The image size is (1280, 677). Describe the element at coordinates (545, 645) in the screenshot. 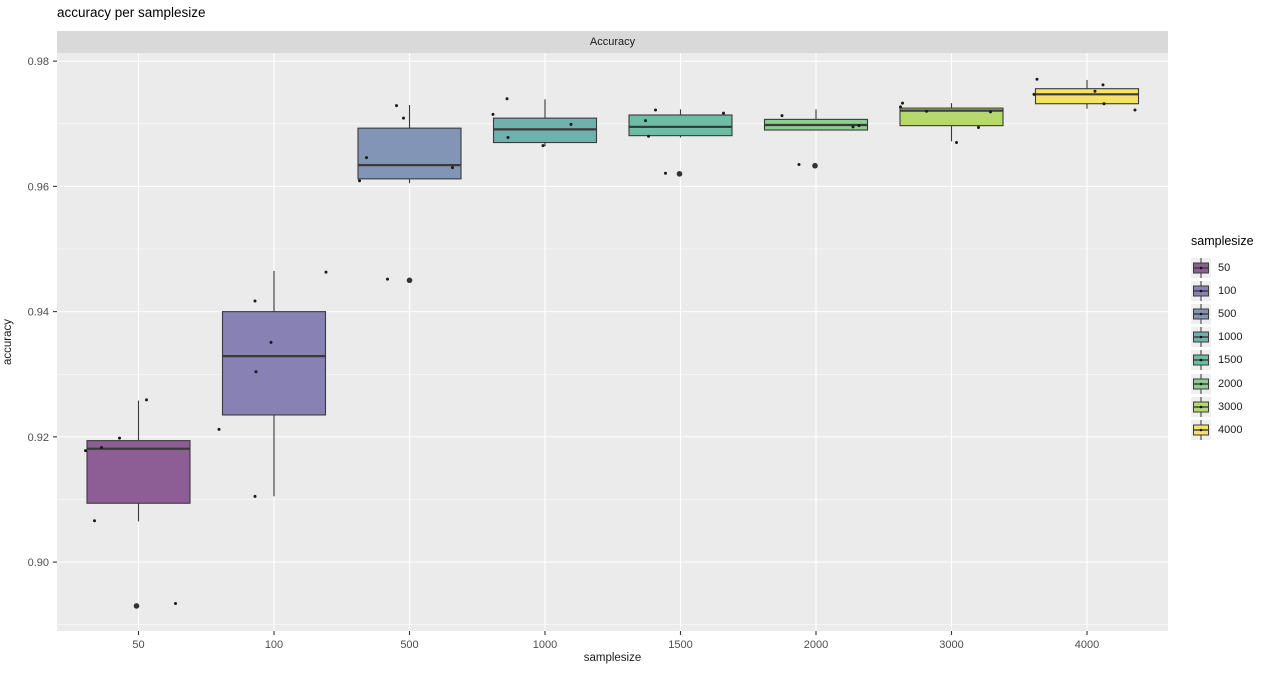

I see `x-tick-label: 1000` at that location.